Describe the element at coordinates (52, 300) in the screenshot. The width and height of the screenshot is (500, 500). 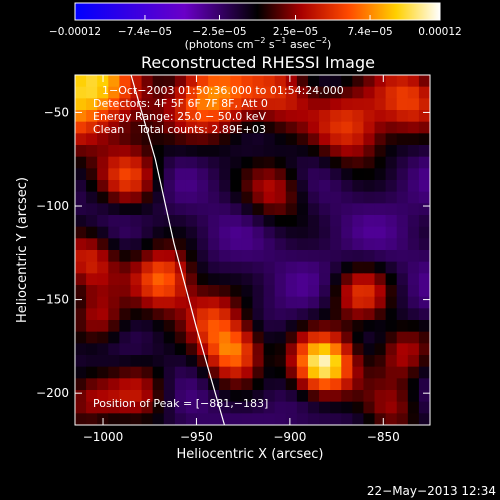
I see `y-tick-label: −150` at that location.